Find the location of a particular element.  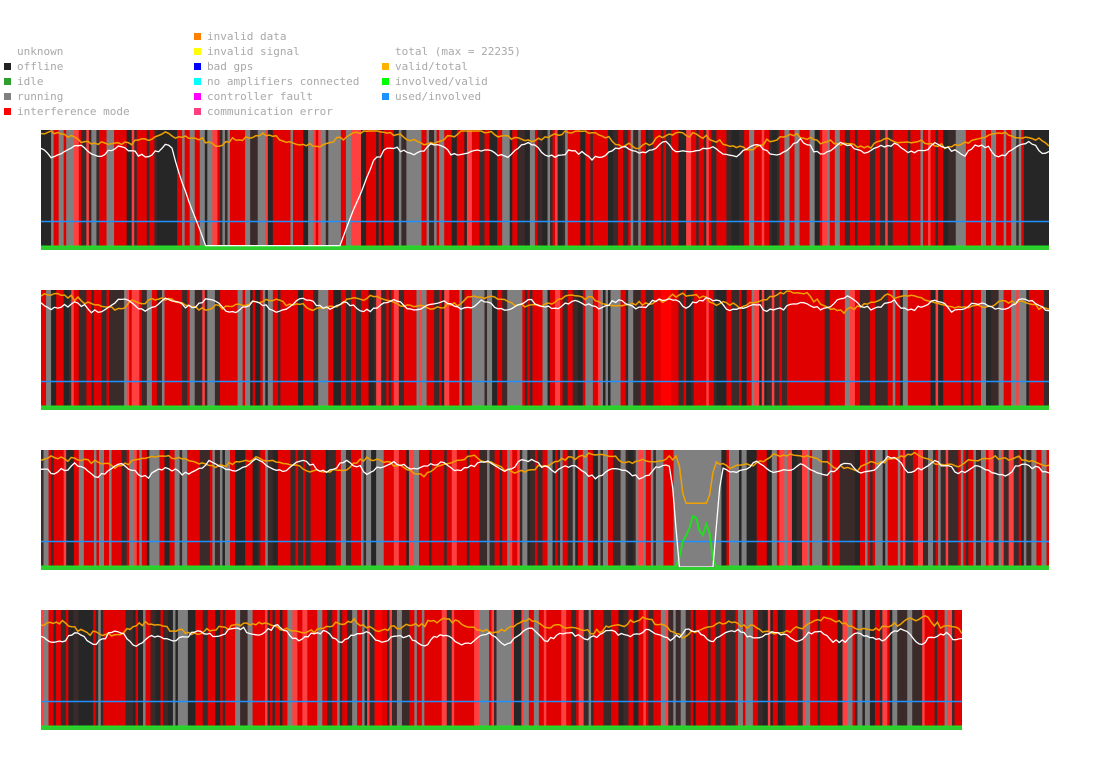

strip-baseline is located at coordinates (545, 568).